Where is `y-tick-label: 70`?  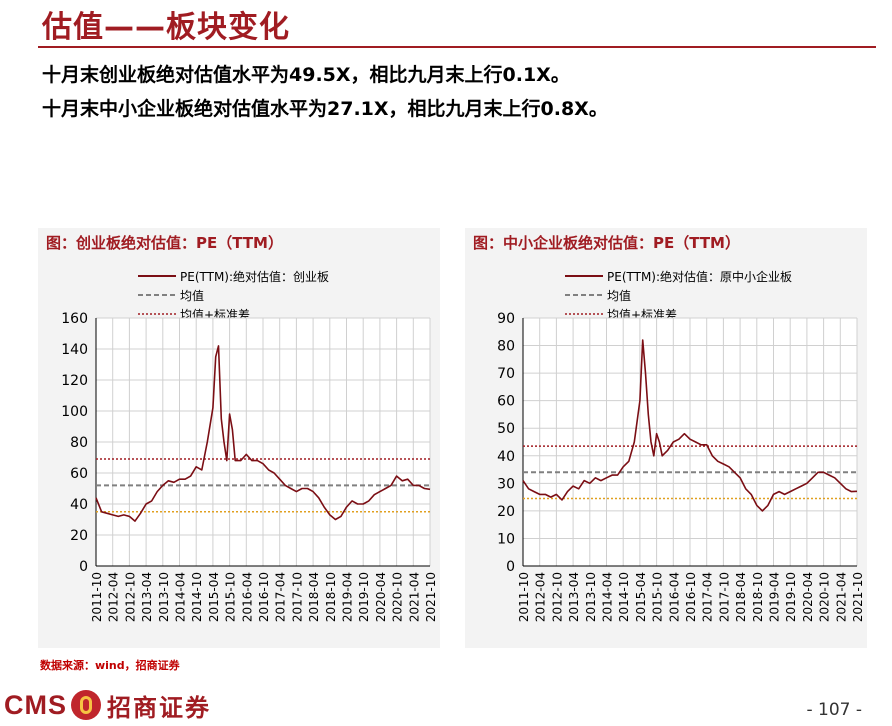 y-tick-label: 70 is located at coordinates (506, 374).